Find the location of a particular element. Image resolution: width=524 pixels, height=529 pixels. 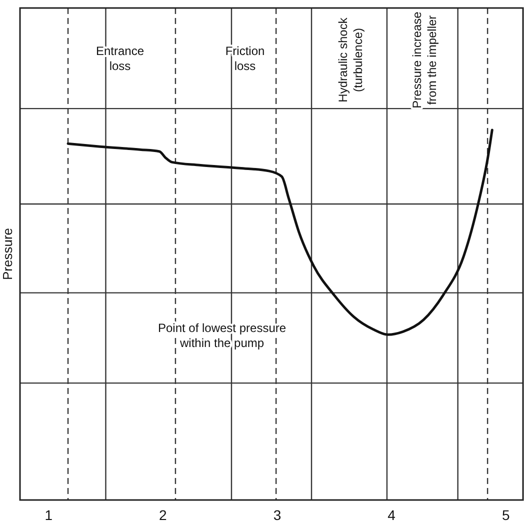

x-tick-label: 5 is located at coordinates (506, 514).